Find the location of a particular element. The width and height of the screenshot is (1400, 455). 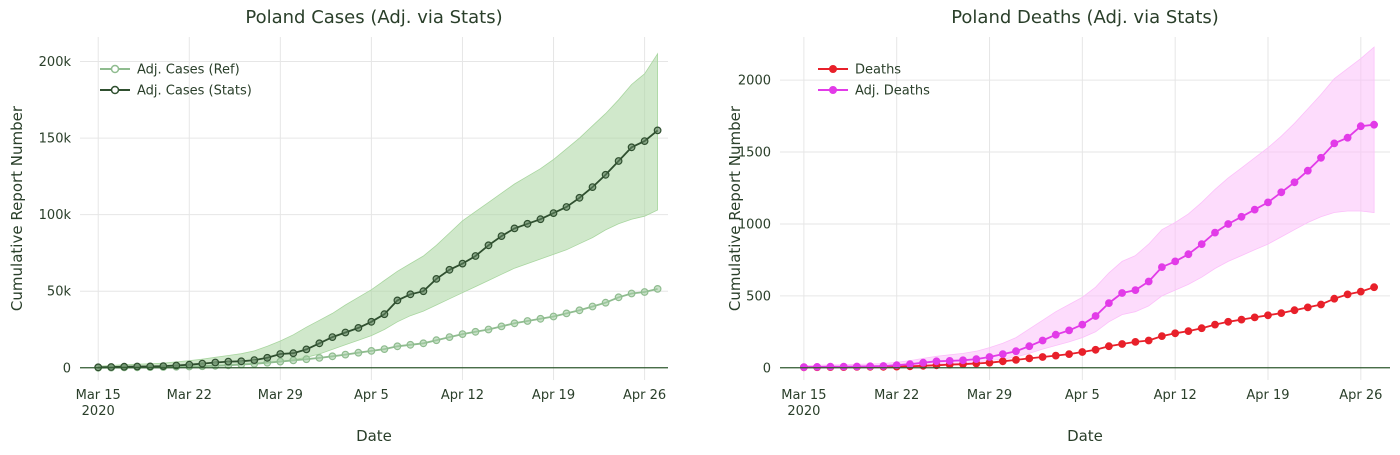

legend-entry-deaths: Deaths is located at coordinates (878, 70).